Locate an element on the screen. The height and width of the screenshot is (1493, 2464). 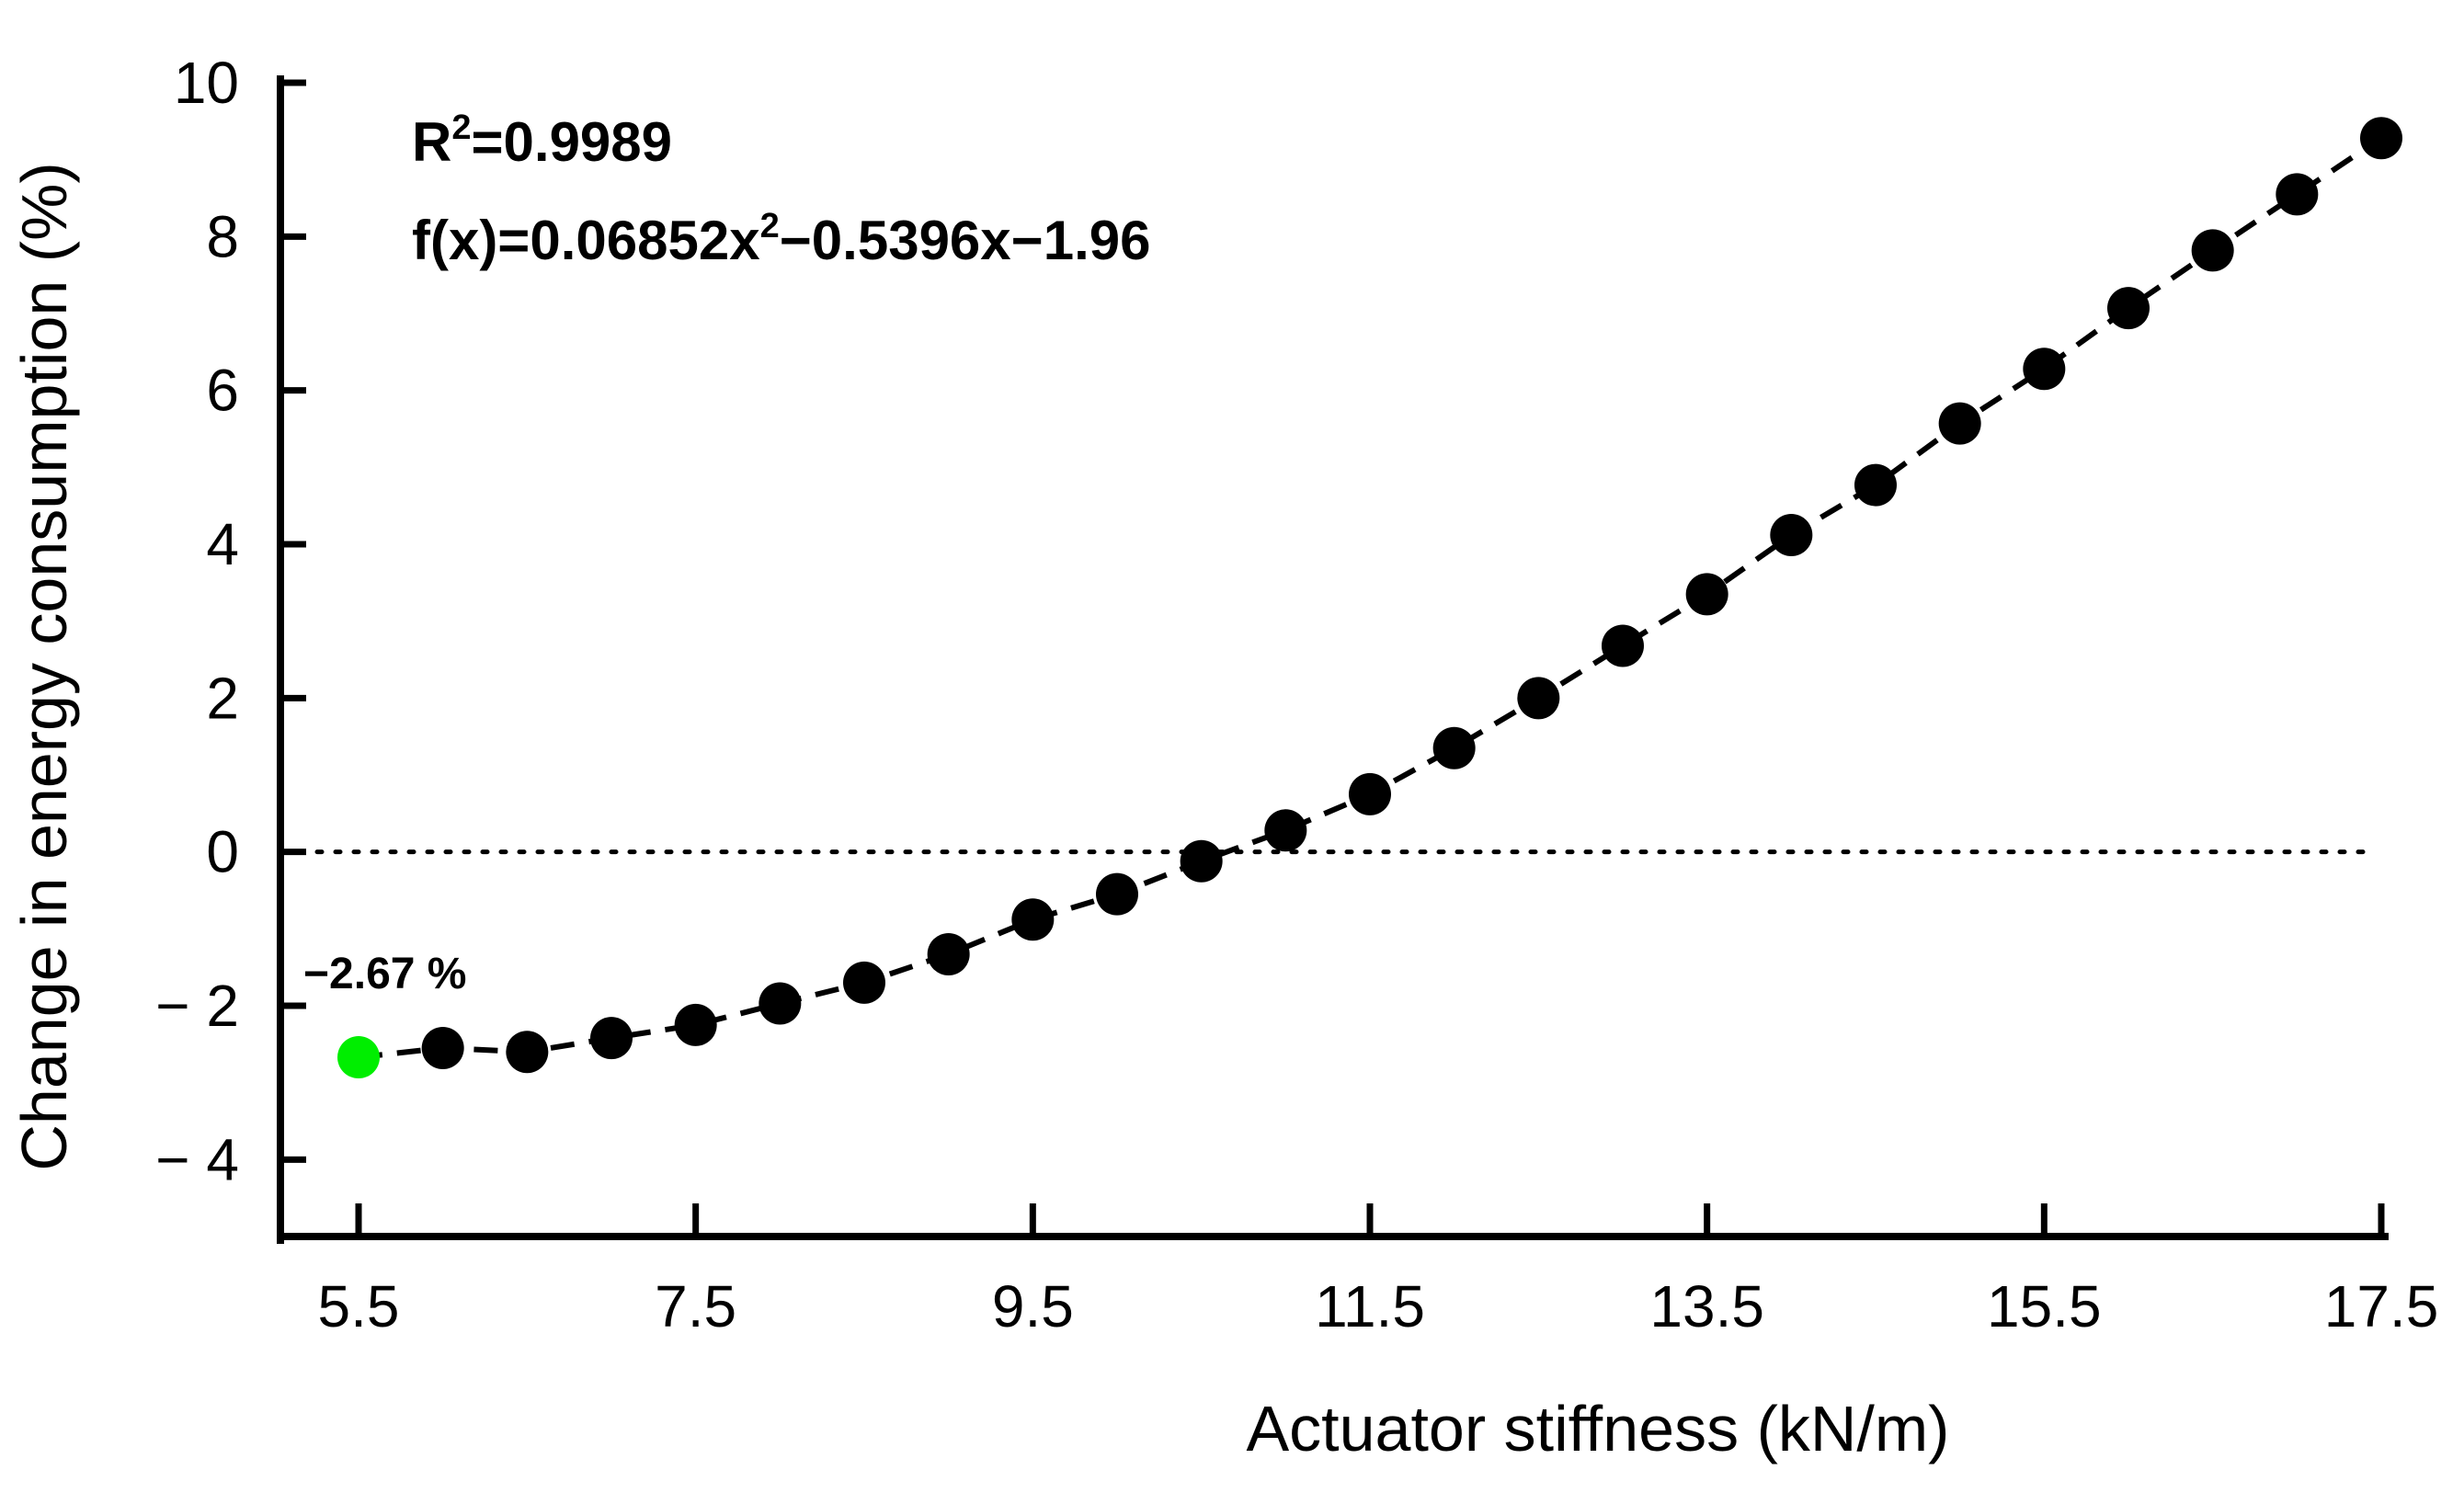
y-tick-label: 8 is located at coordinates (222, 236).